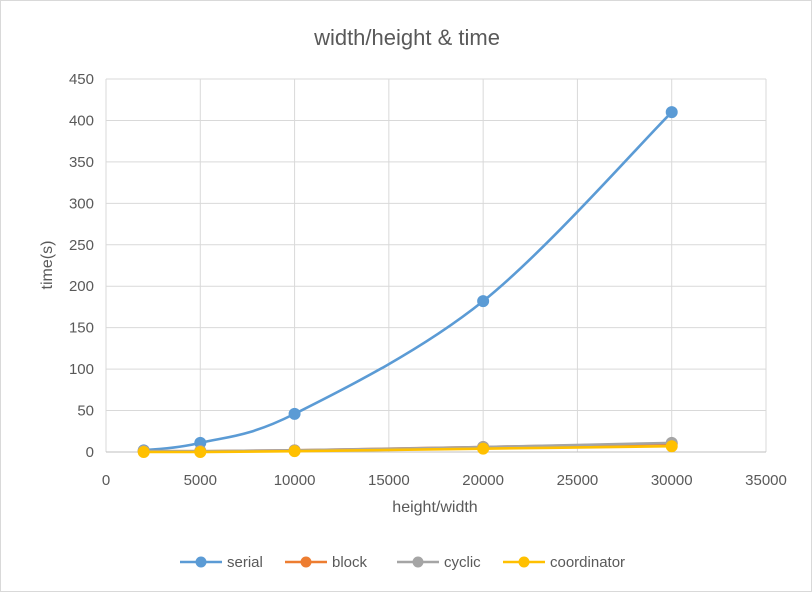  Describe the element at coordinates (81, 79) in the screenshot. I see `y-tick-label: 450` at that location.